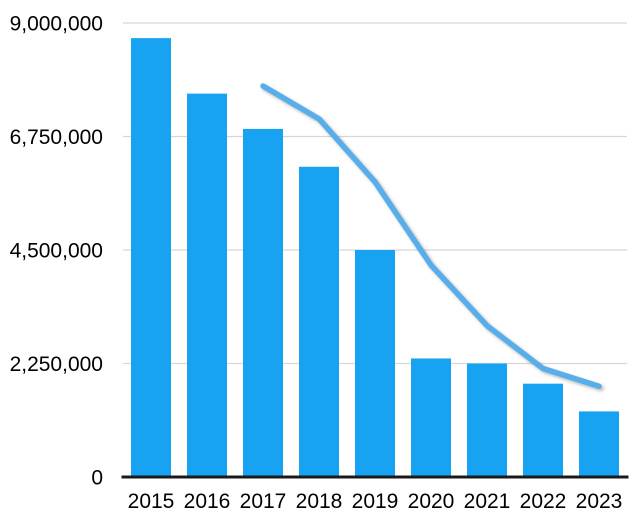 This screenshot has height=521, width=640. What do you see at coordinates (431, 501) in the screenshot?
I see `x-axis-tick-label: 2020` at bounding box center [431, 501].